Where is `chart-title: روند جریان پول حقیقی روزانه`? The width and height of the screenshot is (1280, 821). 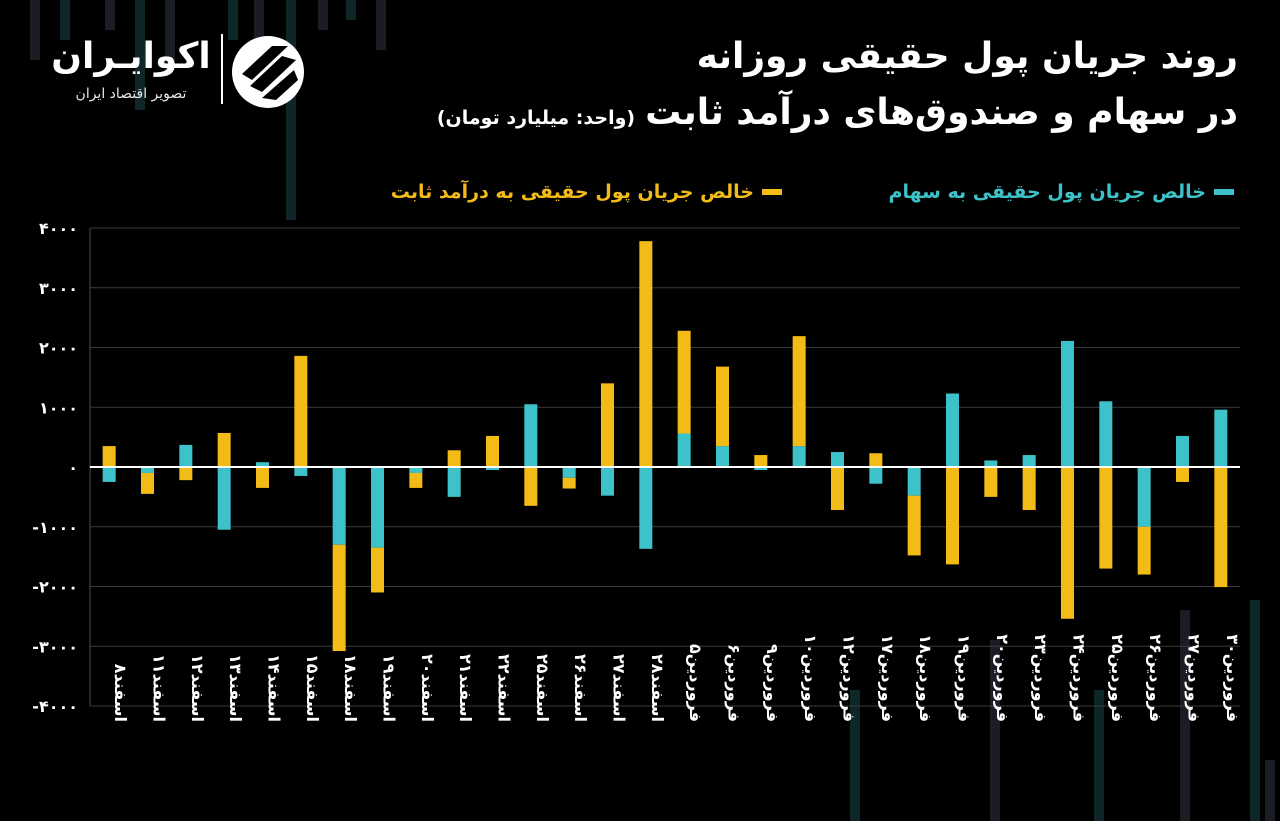
chart-title: روند جریان پول حقیقی روزانه is located at coordinates (967, 56).